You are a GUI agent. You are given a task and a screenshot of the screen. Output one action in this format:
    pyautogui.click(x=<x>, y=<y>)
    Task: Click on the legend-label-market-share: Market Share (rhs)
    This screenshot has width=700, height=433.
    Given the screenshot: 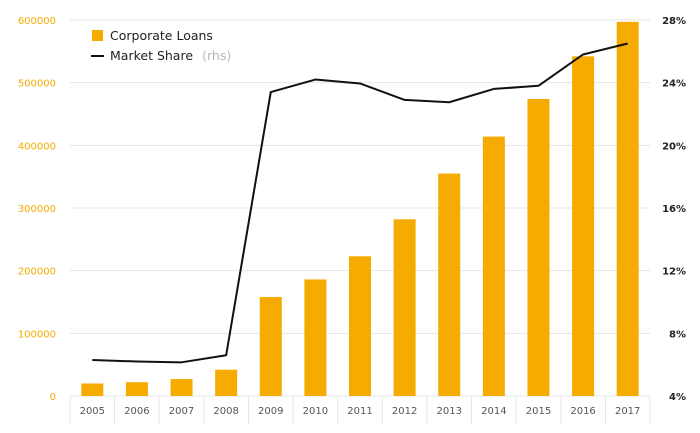 What is the action you would take?
    pyautogui.click(x=170, y=54)
    